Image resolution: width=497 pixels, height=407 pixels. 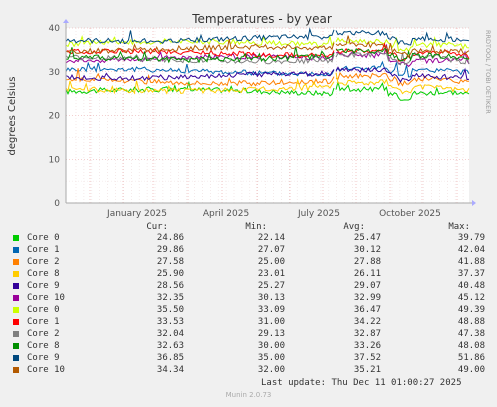 What do you see at coordinates (248, 298) in the screenshot?
I see `legend-row: Core 10 32.35 30.13 32.99 45.12` at bounding box center [248, 298].